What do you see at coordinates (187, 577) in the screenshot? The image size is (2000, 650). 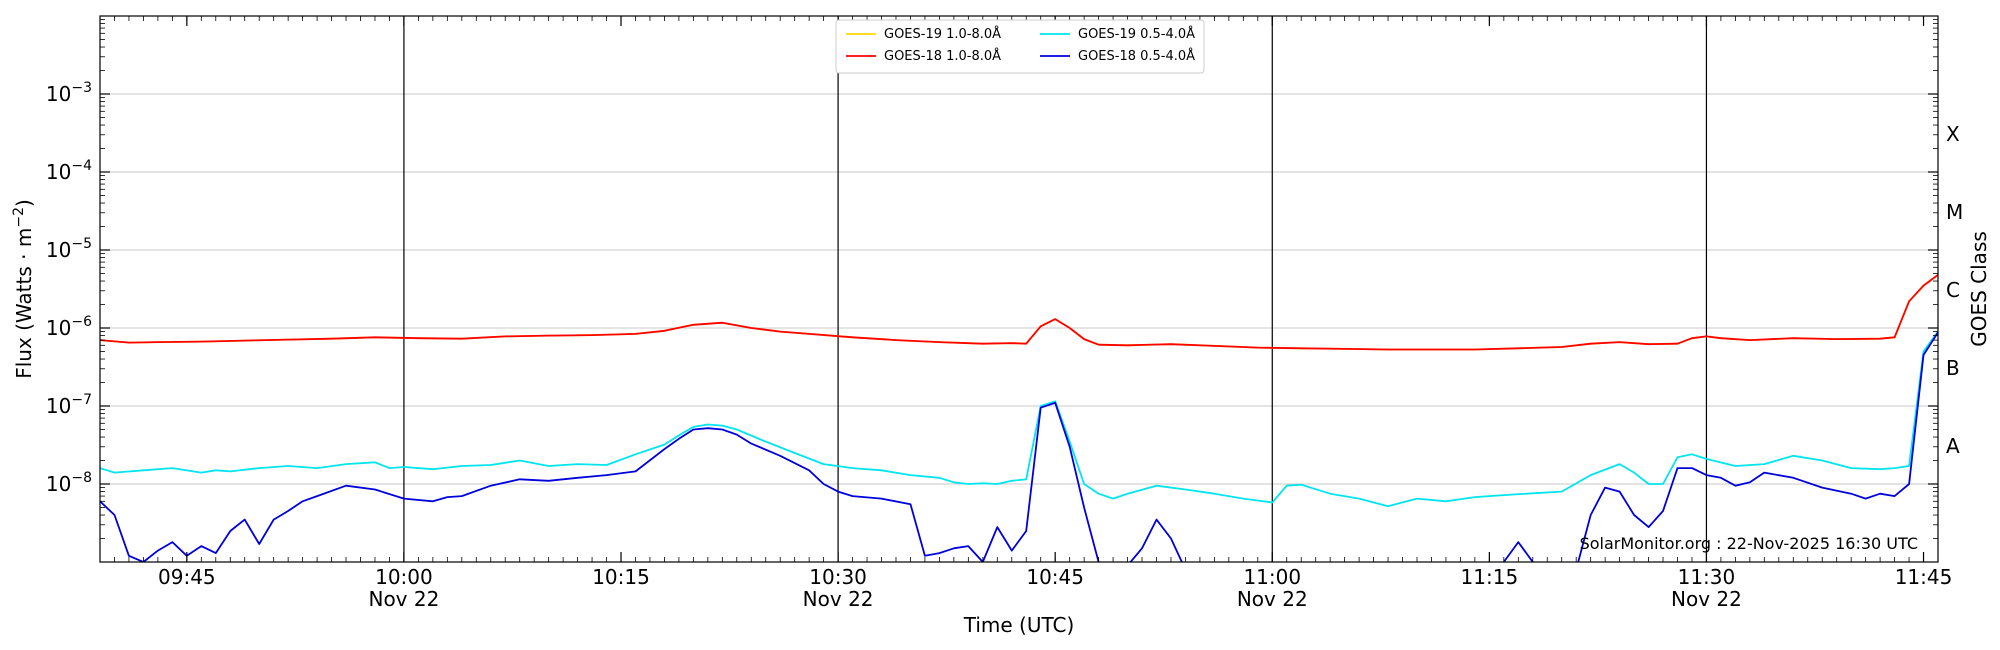 I see `x-tick-label: 09:45` at bounding box center [187, 577].